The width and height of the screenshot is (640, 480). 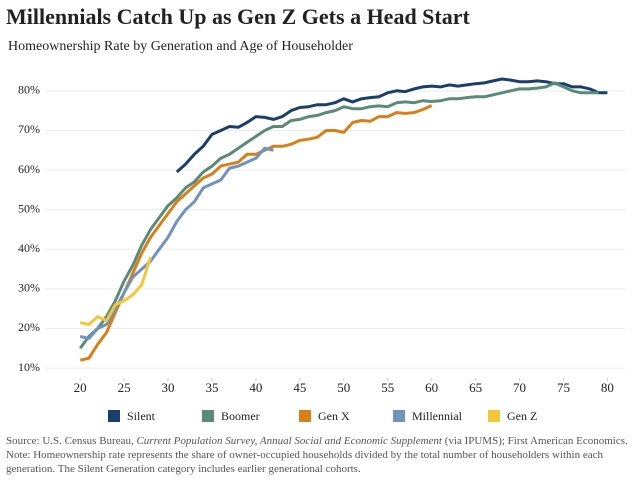 What do you see at coordinates (255, 387) in the screenshot?
I see `x-tick-label: 40` at bounding box center [255, 387].